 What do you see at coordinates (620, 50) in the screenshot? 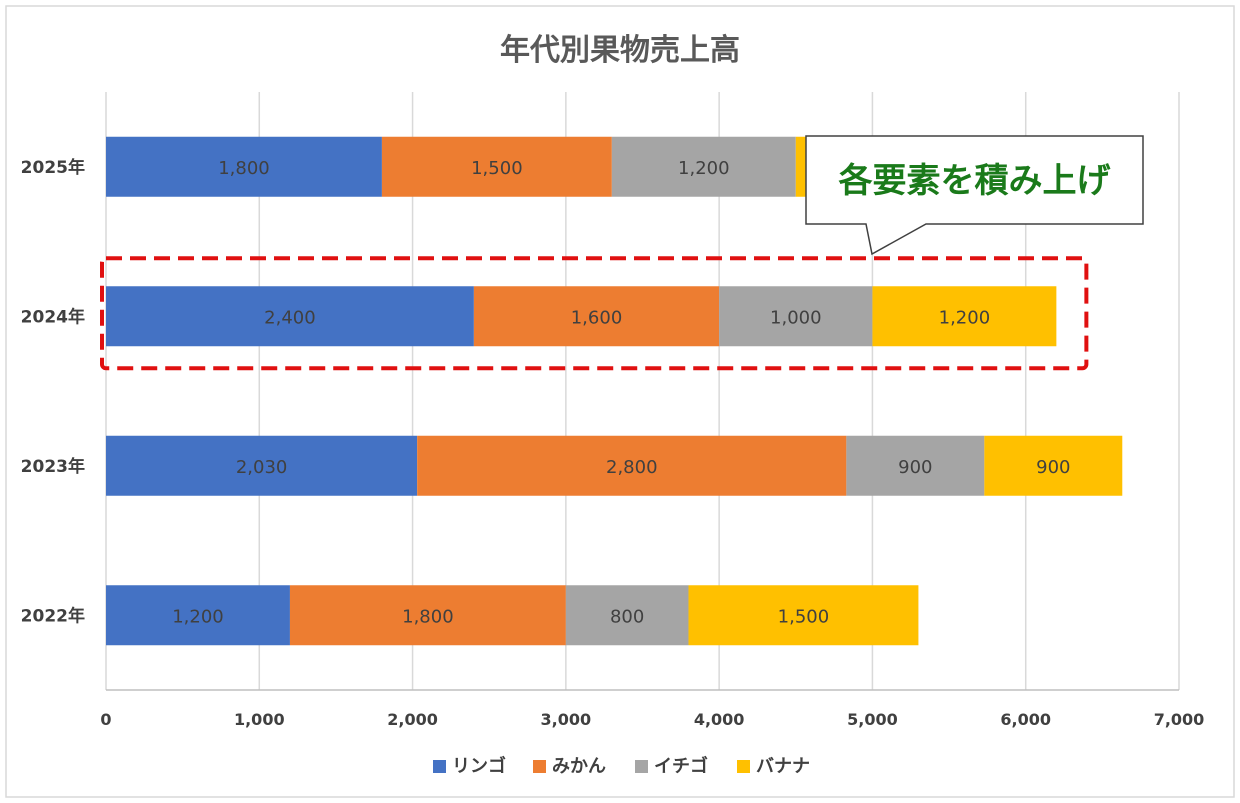
I see `chart-title: 年代別果物売上高` at bounding box center [620, 50].